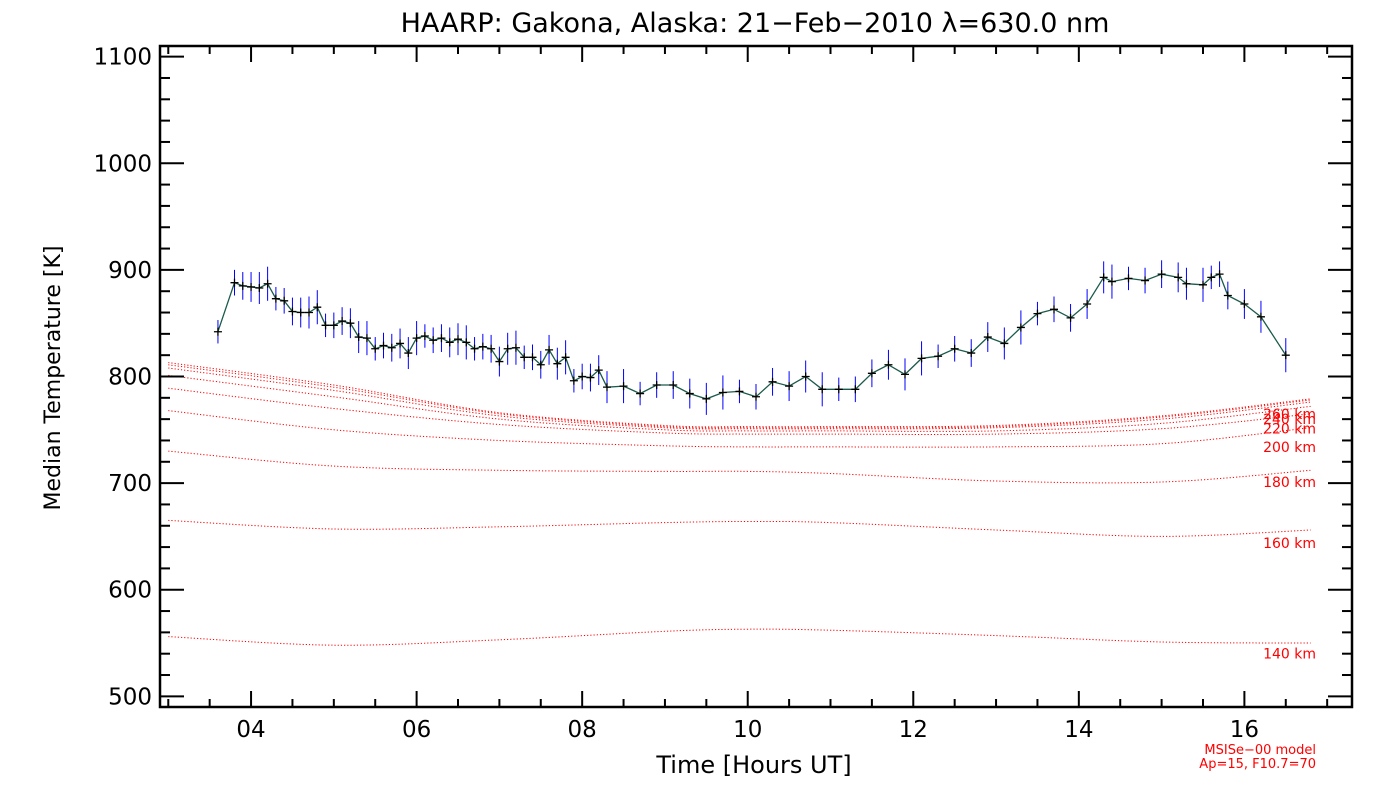  I want to click on model-label: 220 km, so click(1289, 430).